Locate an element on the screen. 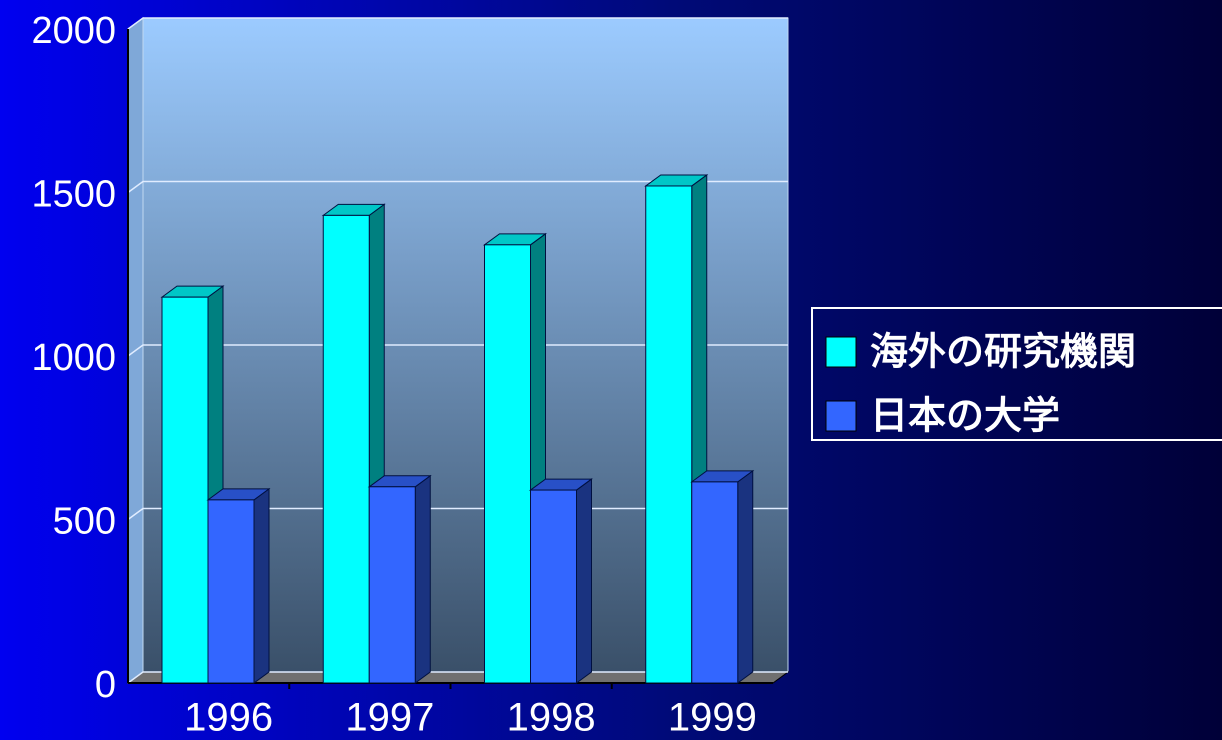 The image size is (1222, 740). y-tick-label: 2000 is located at coordinates (73, 31).